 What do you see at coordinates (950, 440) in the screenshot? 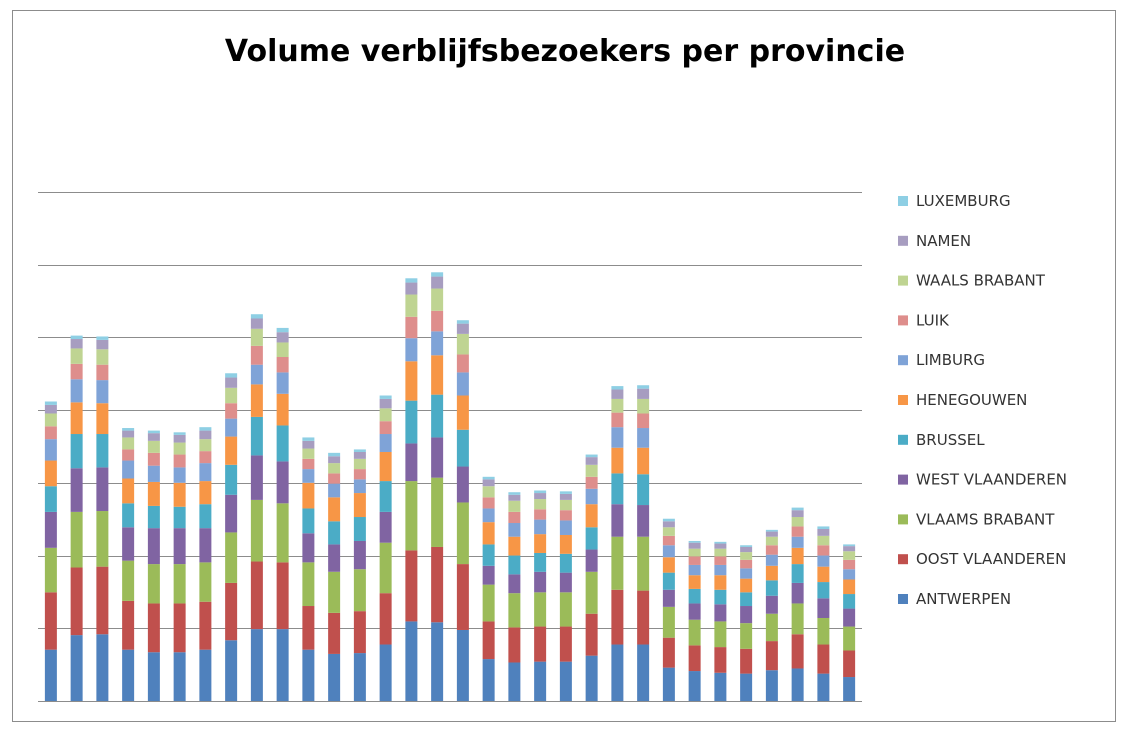
I see `legend-label-brussel: BRUSSEL` at bounding box center [950, 440].